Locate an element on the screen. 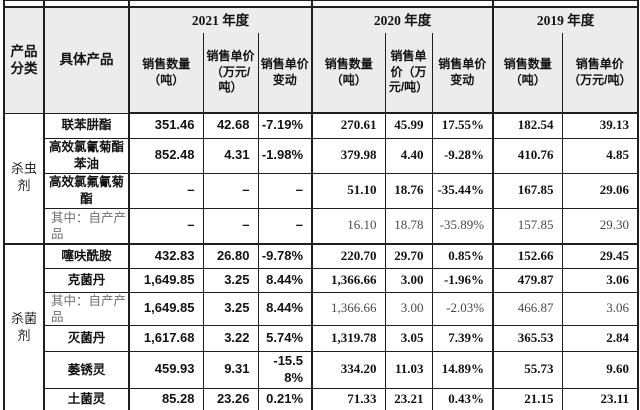 The image size is (640, 410). value-cell: 3.00 is located at coordinates (408, 280).